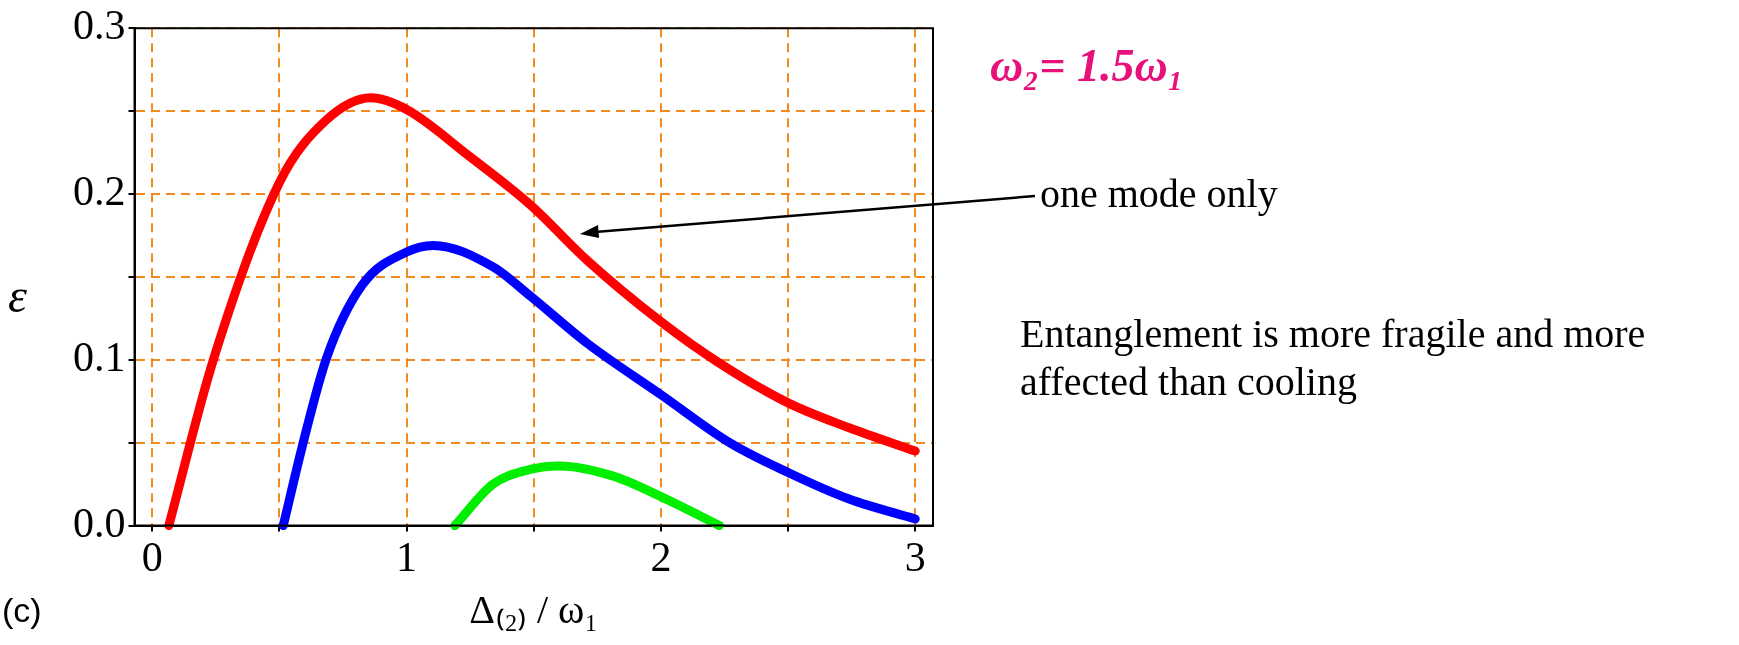 The image size is (1739, 645). What do you see at coordinates (1159, 194) in the screenshot?
I see `text: one mode only` at bounding box center [1159, 194].